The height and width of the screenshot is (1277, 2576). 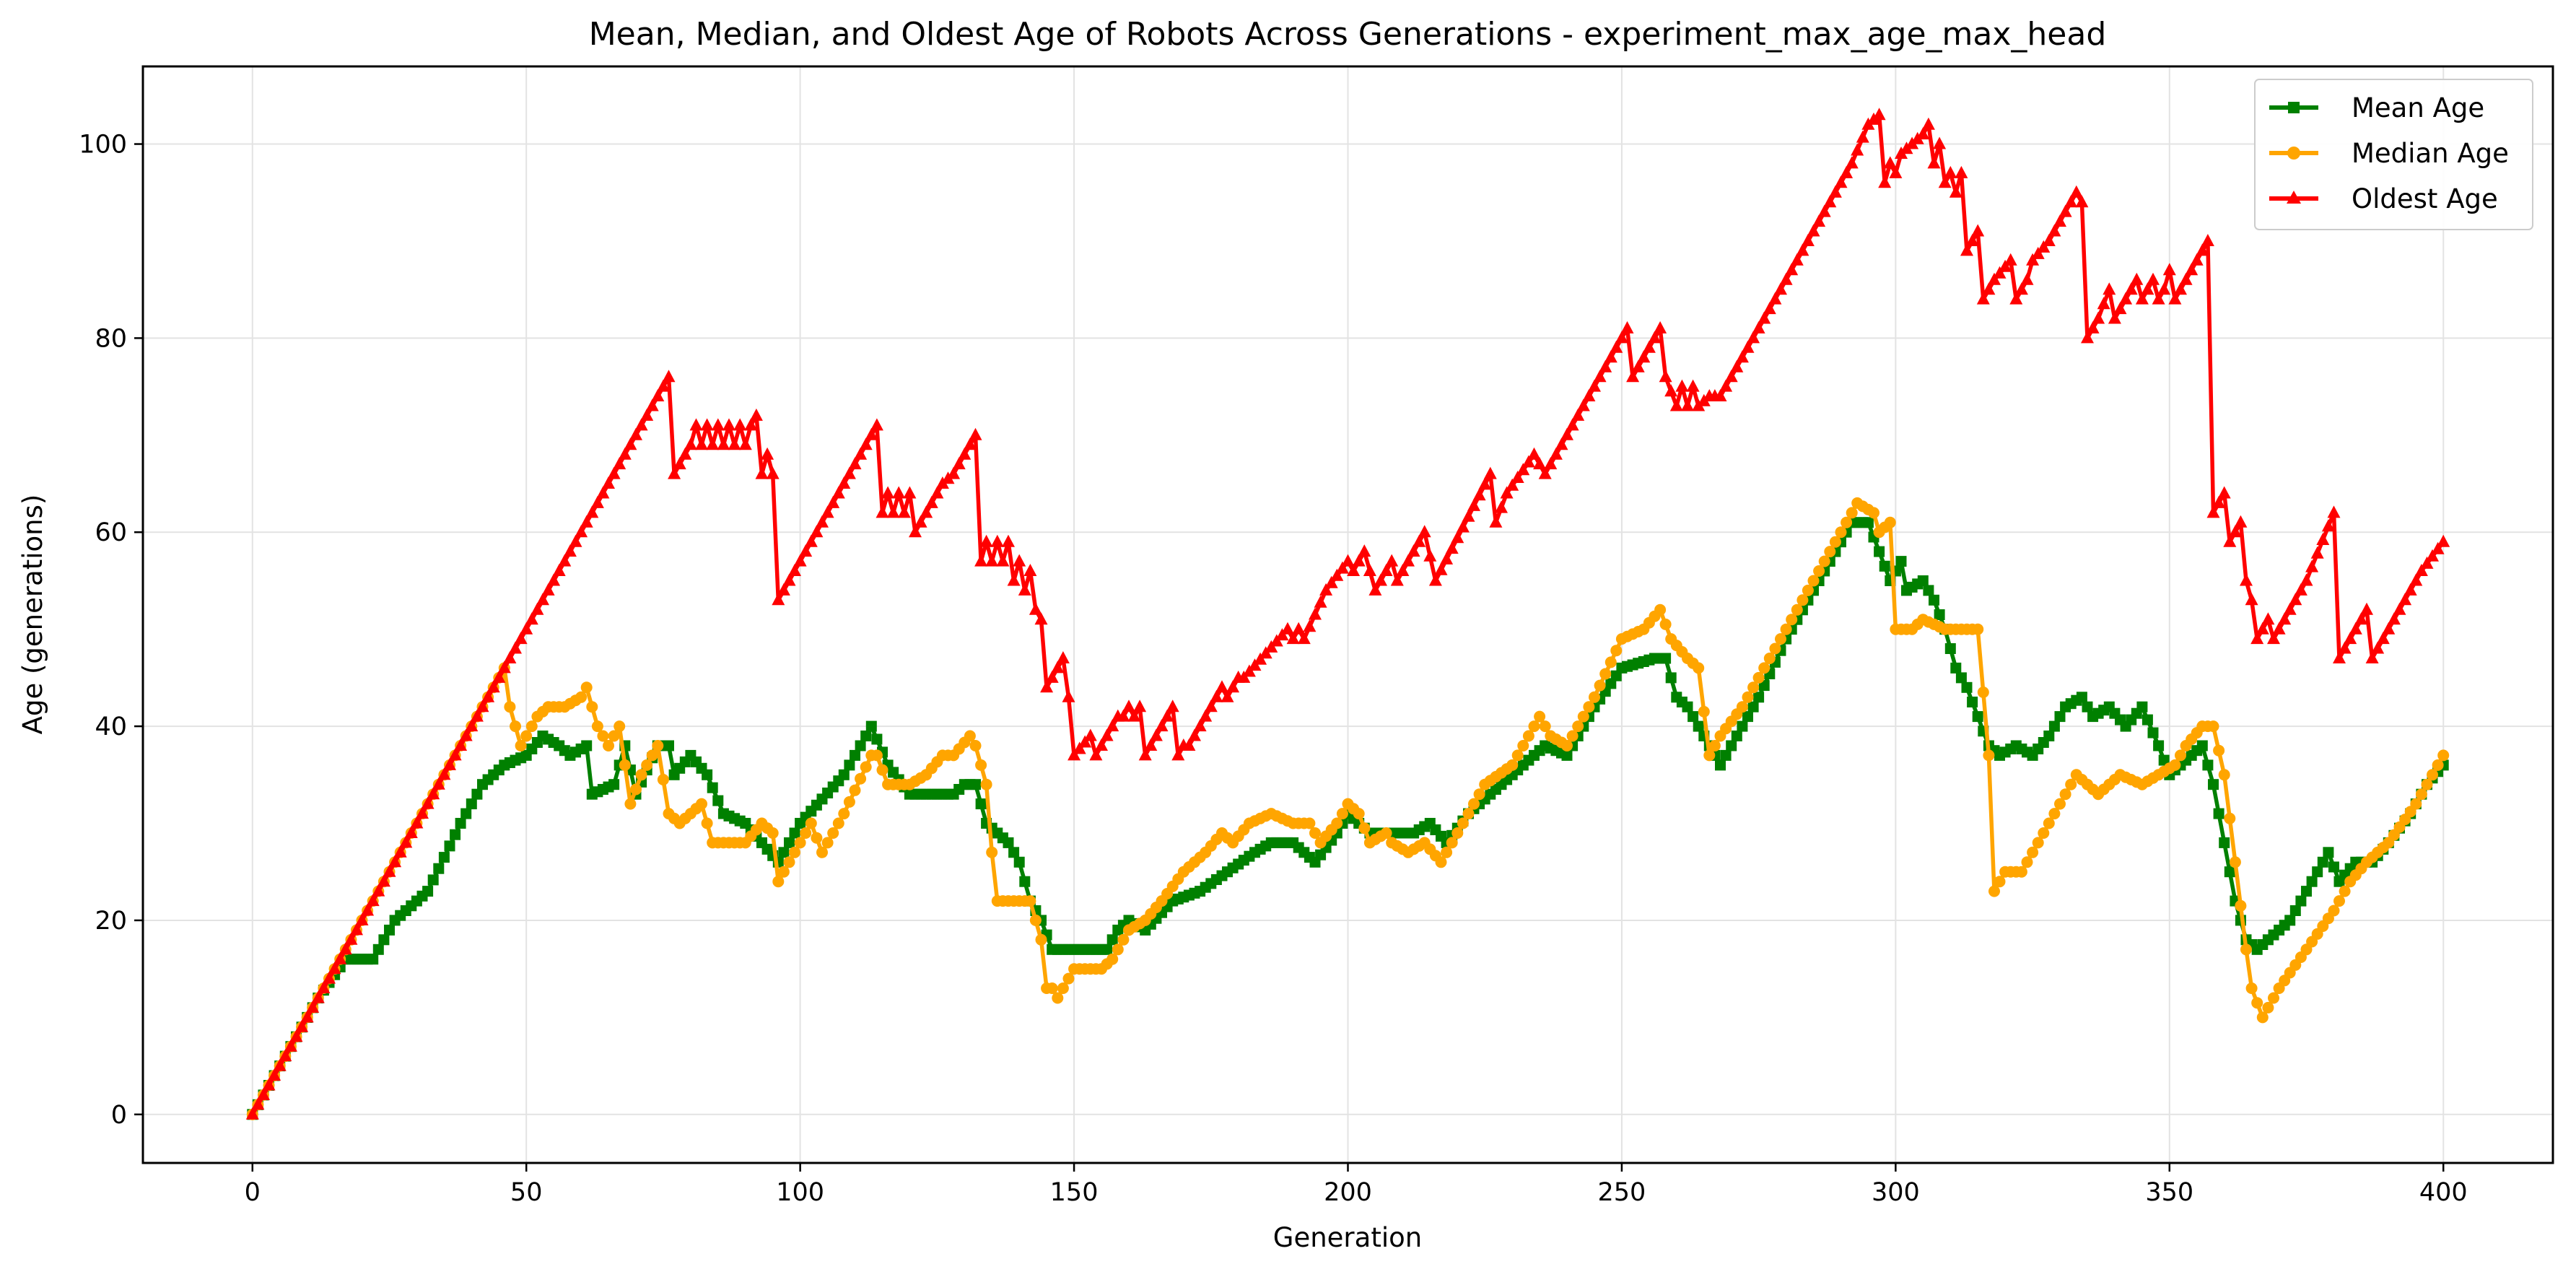 What do you see at coordinates (526, 1192) in the screenshot?
I see `x-tick-label: 50` at bounding box center [526, 1192].